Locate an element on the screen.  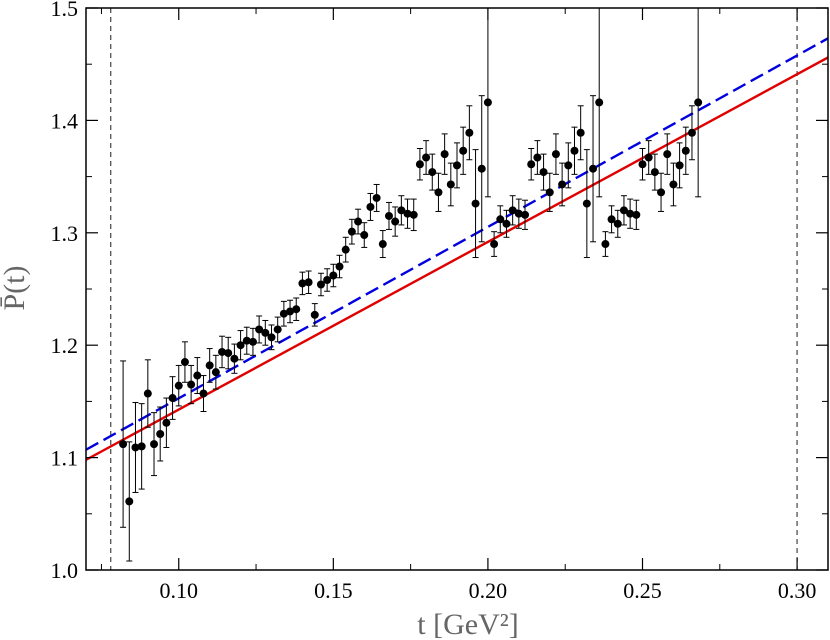
x-axis-title: t [GeV²] is located at coordinates (467, 624).